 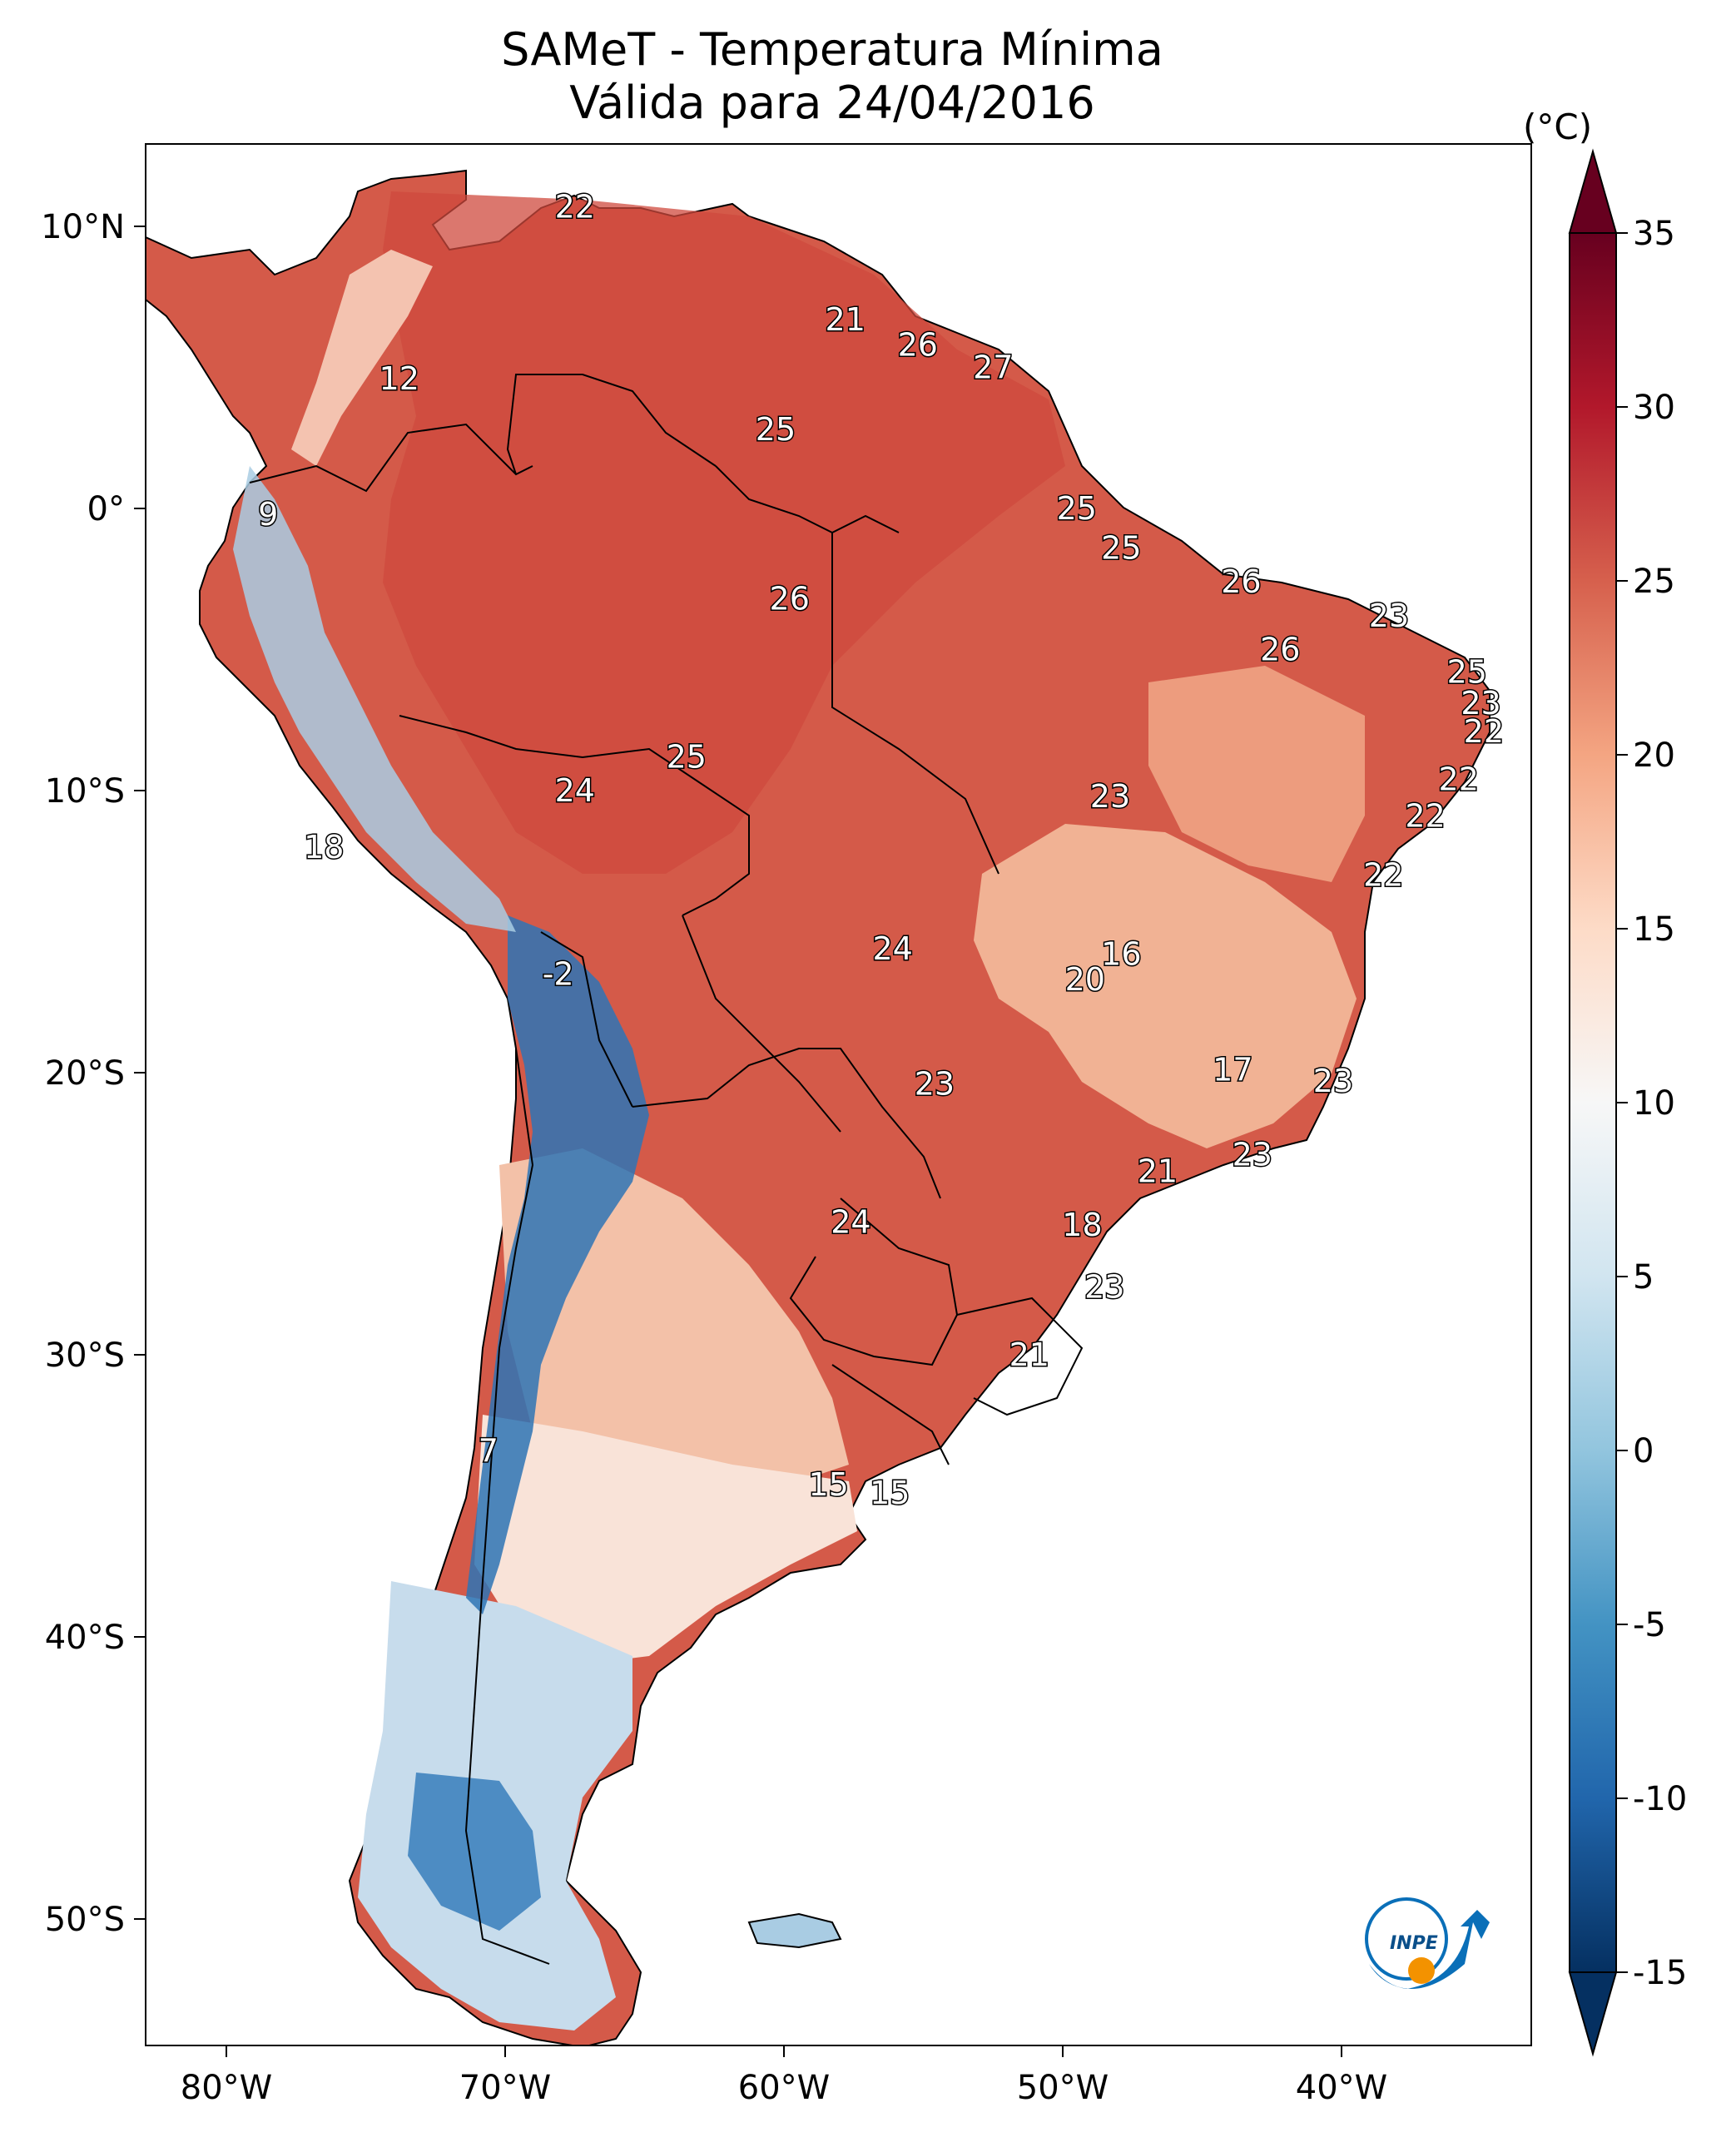 I want to click on colorbar-tick-label: 10, so click(x=1654, y=1103).